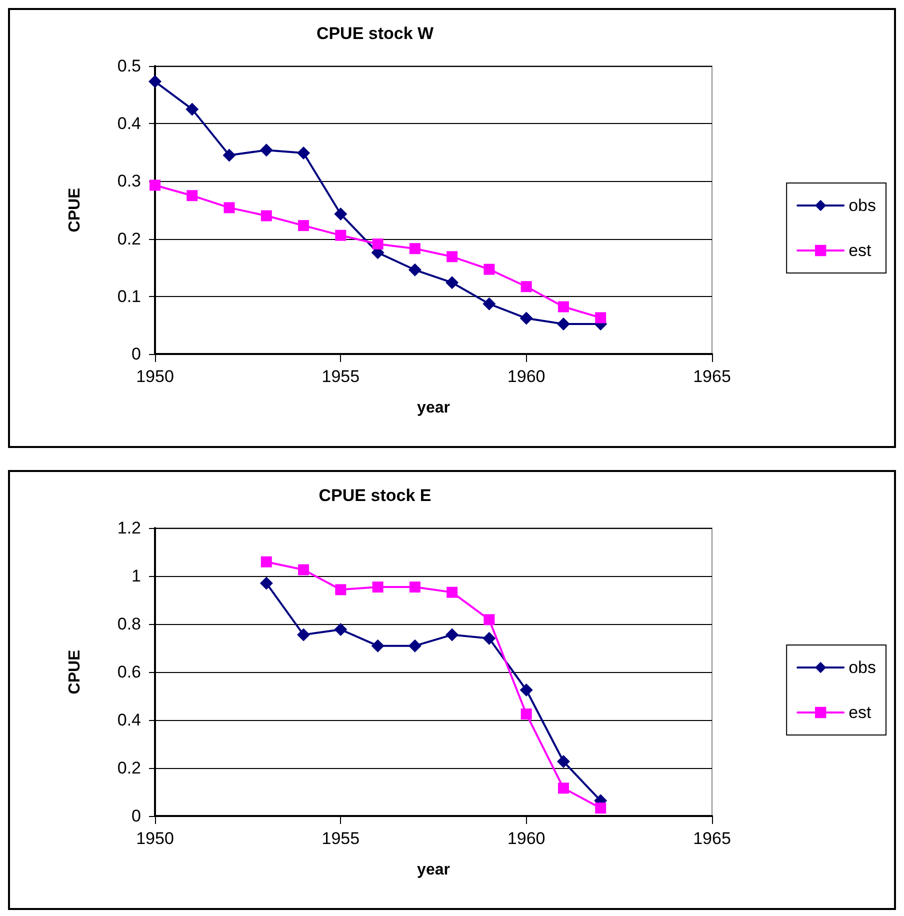  Describe the element at coordinates (129, 672) in the screenshot. I see `y-tick-label: 0.6` at that location.